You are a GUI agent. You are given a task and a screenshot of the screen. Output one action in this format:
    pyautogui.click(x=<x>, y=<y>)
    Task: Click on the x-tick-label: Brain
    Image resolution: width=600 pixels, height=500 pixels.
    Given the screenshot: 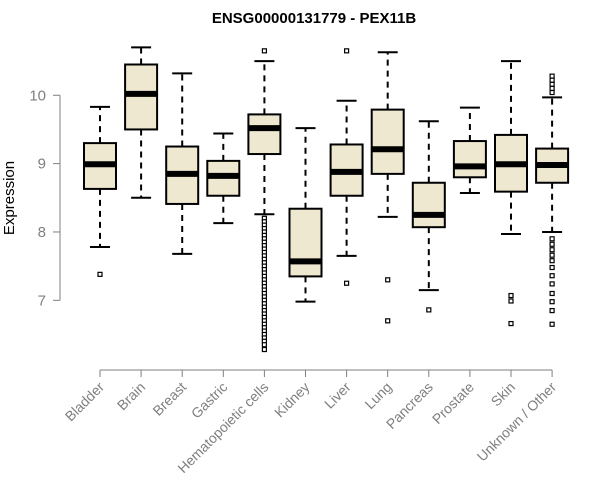 What is the action you would take?
    pyautogui.click(x=131, y=396)
    